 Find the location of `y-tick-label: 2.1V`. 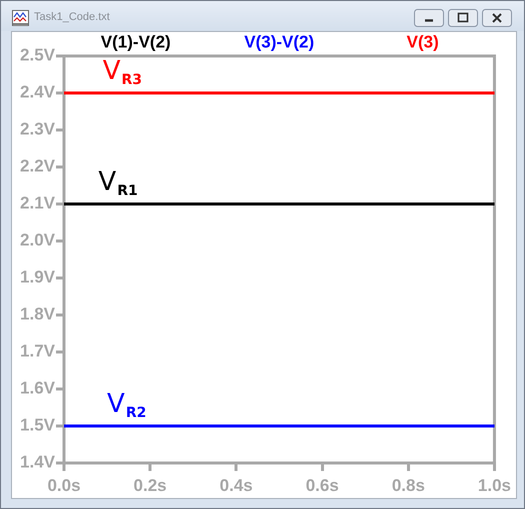

y-tick-label: 2.1V is located at coordinates (38, 203).